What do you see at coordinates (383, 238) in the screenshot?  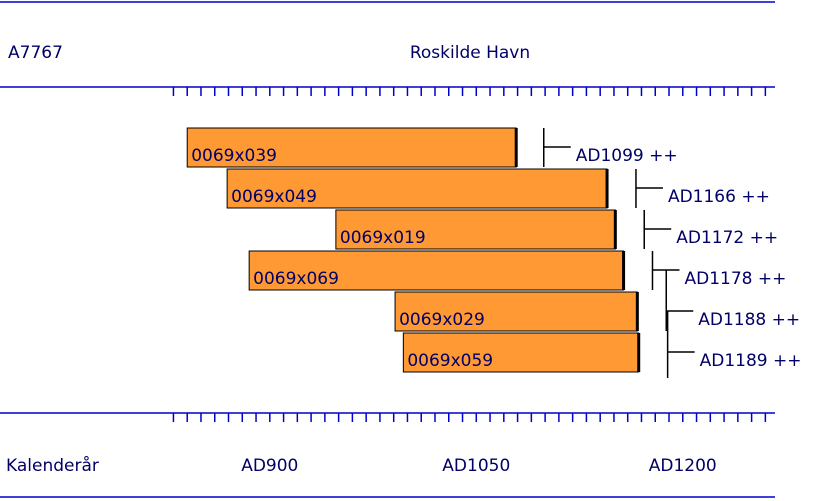 I see `bar-label: 0069x019` at bounding box center [383, 238].